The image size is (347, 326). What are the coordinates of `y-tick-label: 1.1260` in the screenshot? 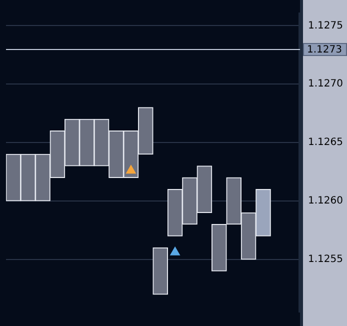 It's located at (325, 201).